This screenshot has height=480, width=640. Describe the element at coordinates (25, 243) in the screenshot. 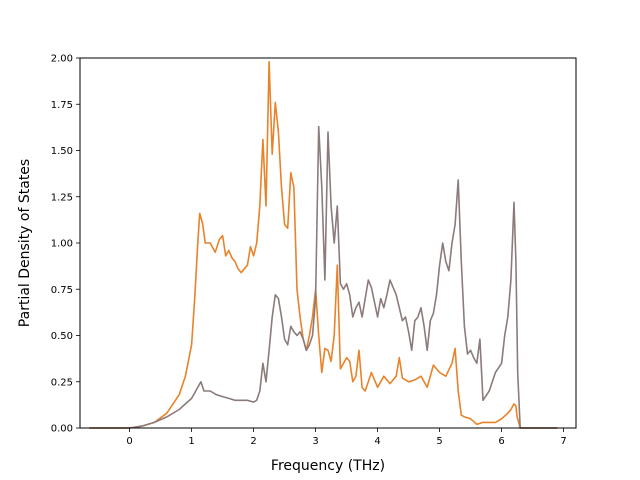

I see `y-axis-label: Partial Density of States` at that location.